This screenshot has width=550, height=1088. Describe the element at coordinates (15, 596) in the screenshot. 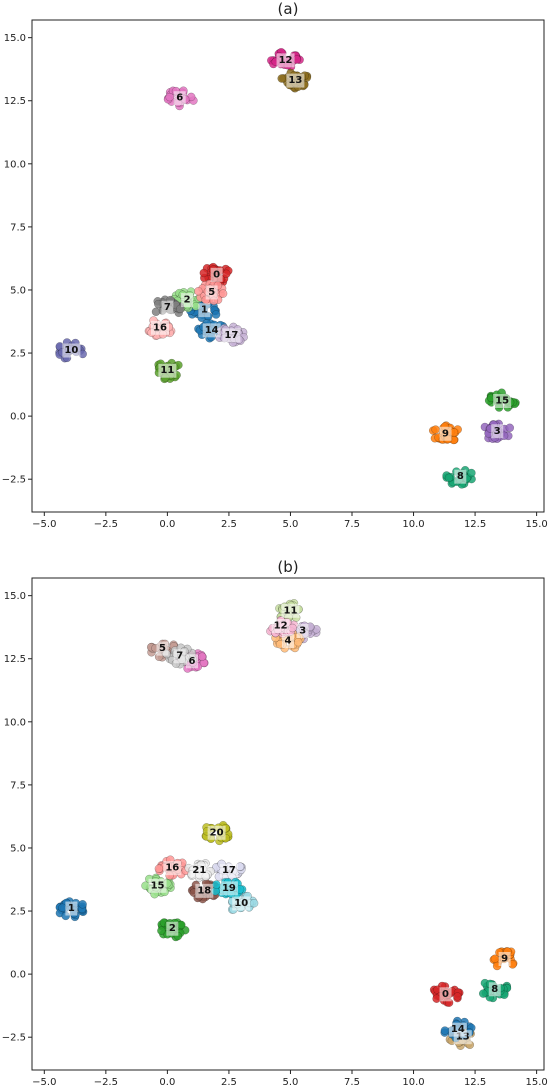

I see `y-tick-label: 15.0` at that location.